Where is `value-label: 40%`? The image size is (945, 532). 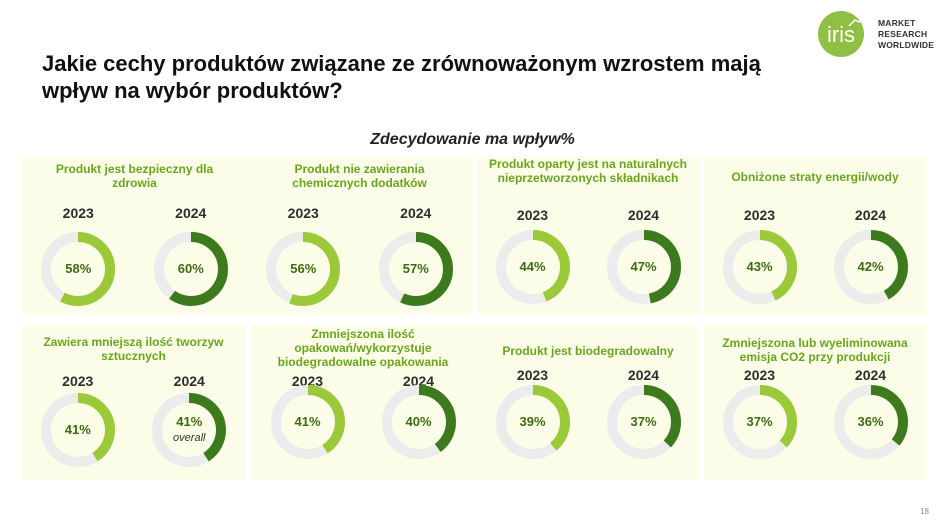 value-label: 40% is located at coordinates (418, 421).